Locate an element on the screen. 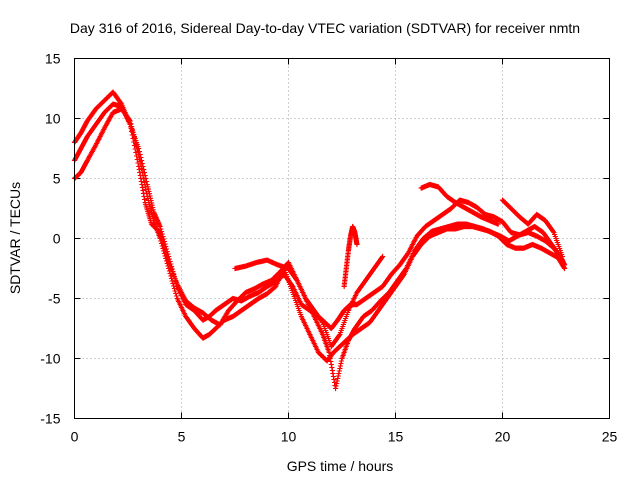  x-tick-label: 10 is located at coordinates (289, 437).